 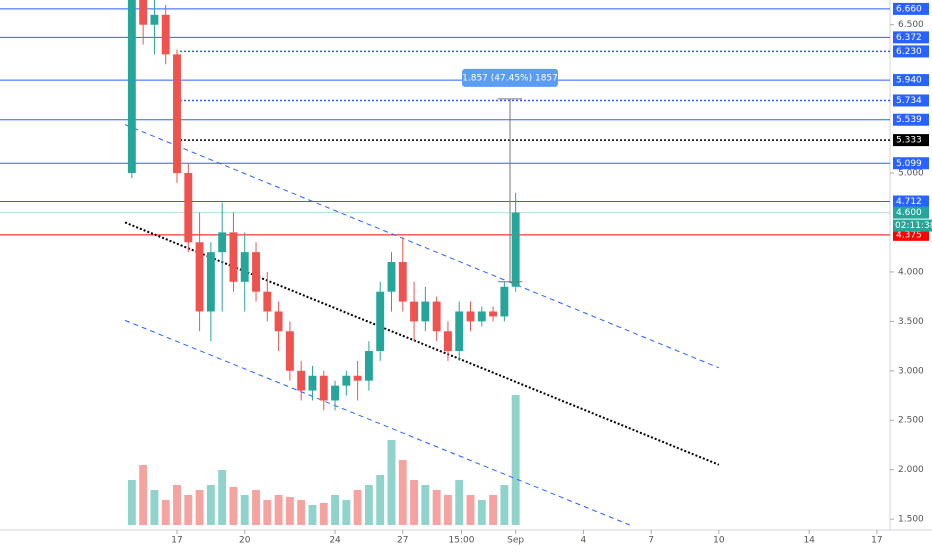 I want to click on level-label: 5.940, so click(x=909, y=81).